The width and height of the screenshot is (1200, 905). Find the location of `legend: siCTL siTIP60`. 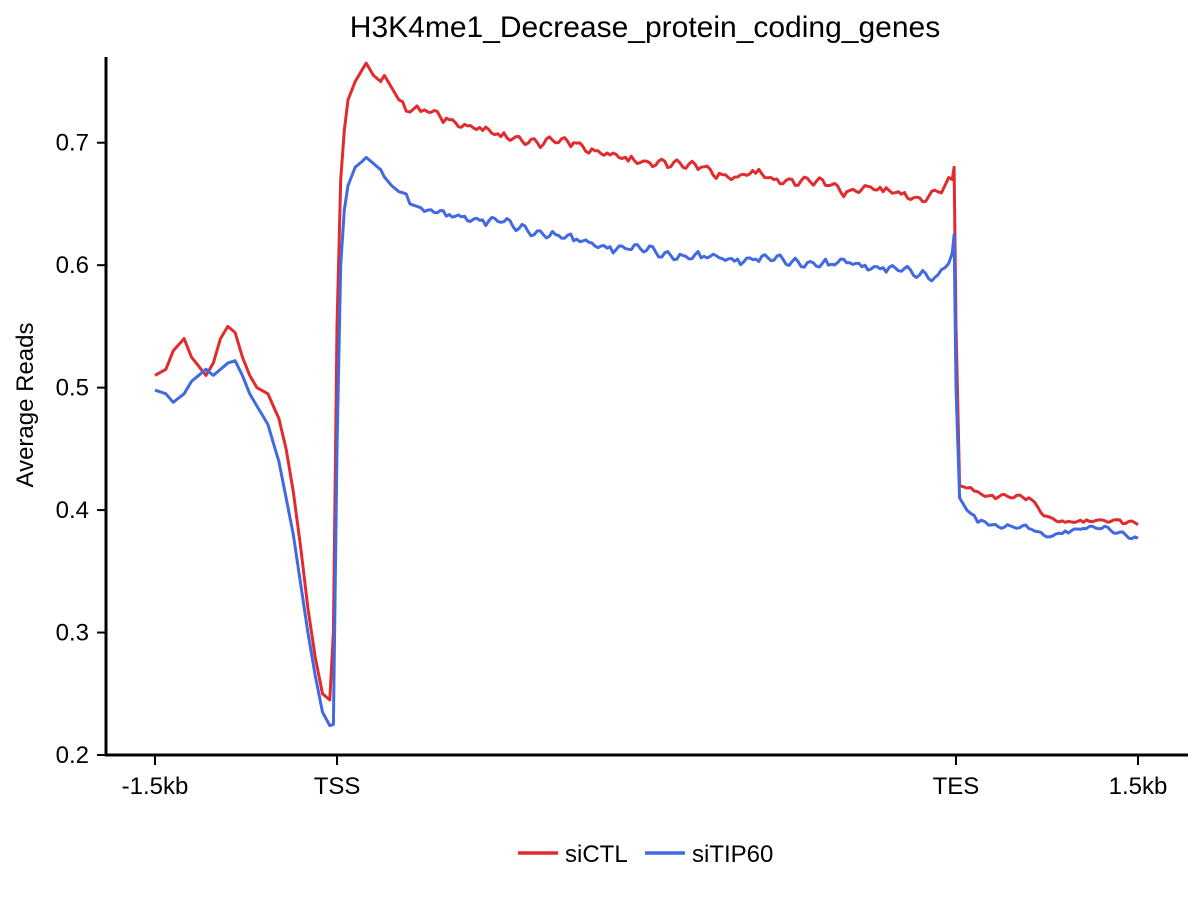

legend: siCTL siTIP60 is located at coordinates (645, 854).